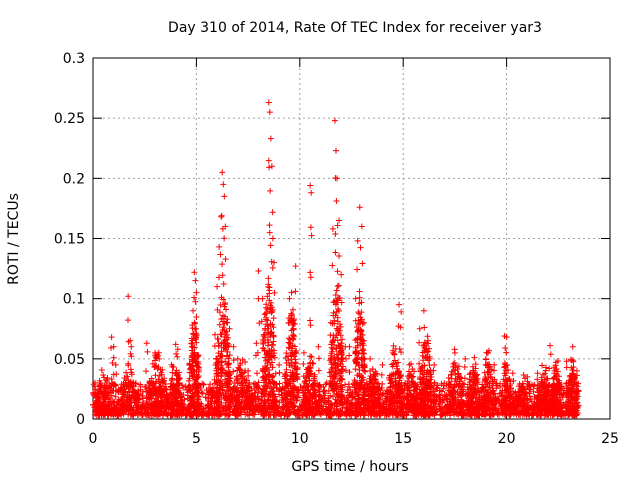 The height and width of the screenshot is (480, 640). Describe the element at coordinates (69, 119) in the screenshot. I see `y-tick-label: 0.25` at that location.